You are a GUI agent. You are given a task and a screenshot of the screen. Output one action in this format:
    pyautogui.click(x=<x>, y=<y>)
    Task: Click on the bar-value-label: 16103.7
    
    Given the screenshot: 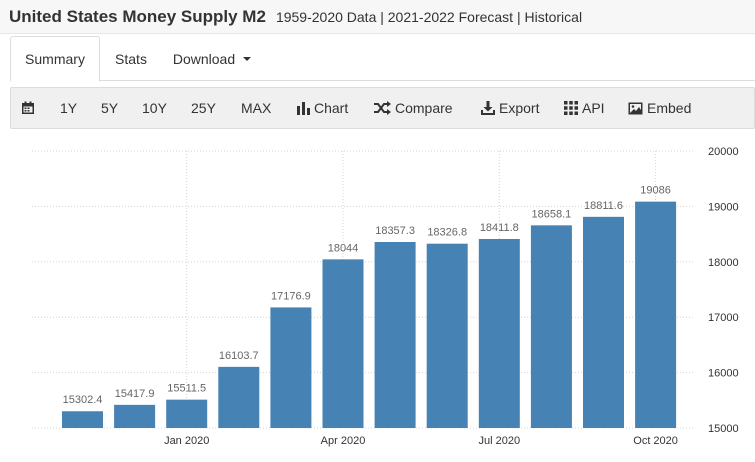 What is the action you would take?
    pyautogui.click(x=239, y=356)
    